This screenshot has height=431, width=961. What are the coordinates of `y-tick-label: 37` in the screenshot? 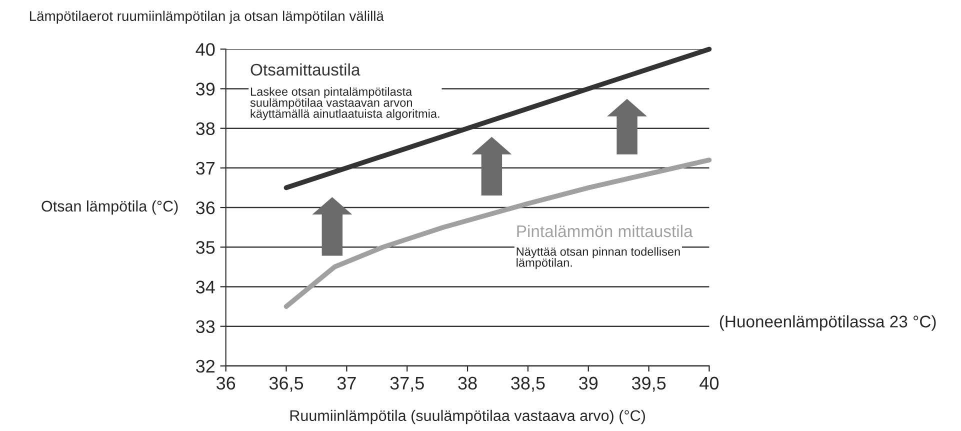 It's located at (205, 168).